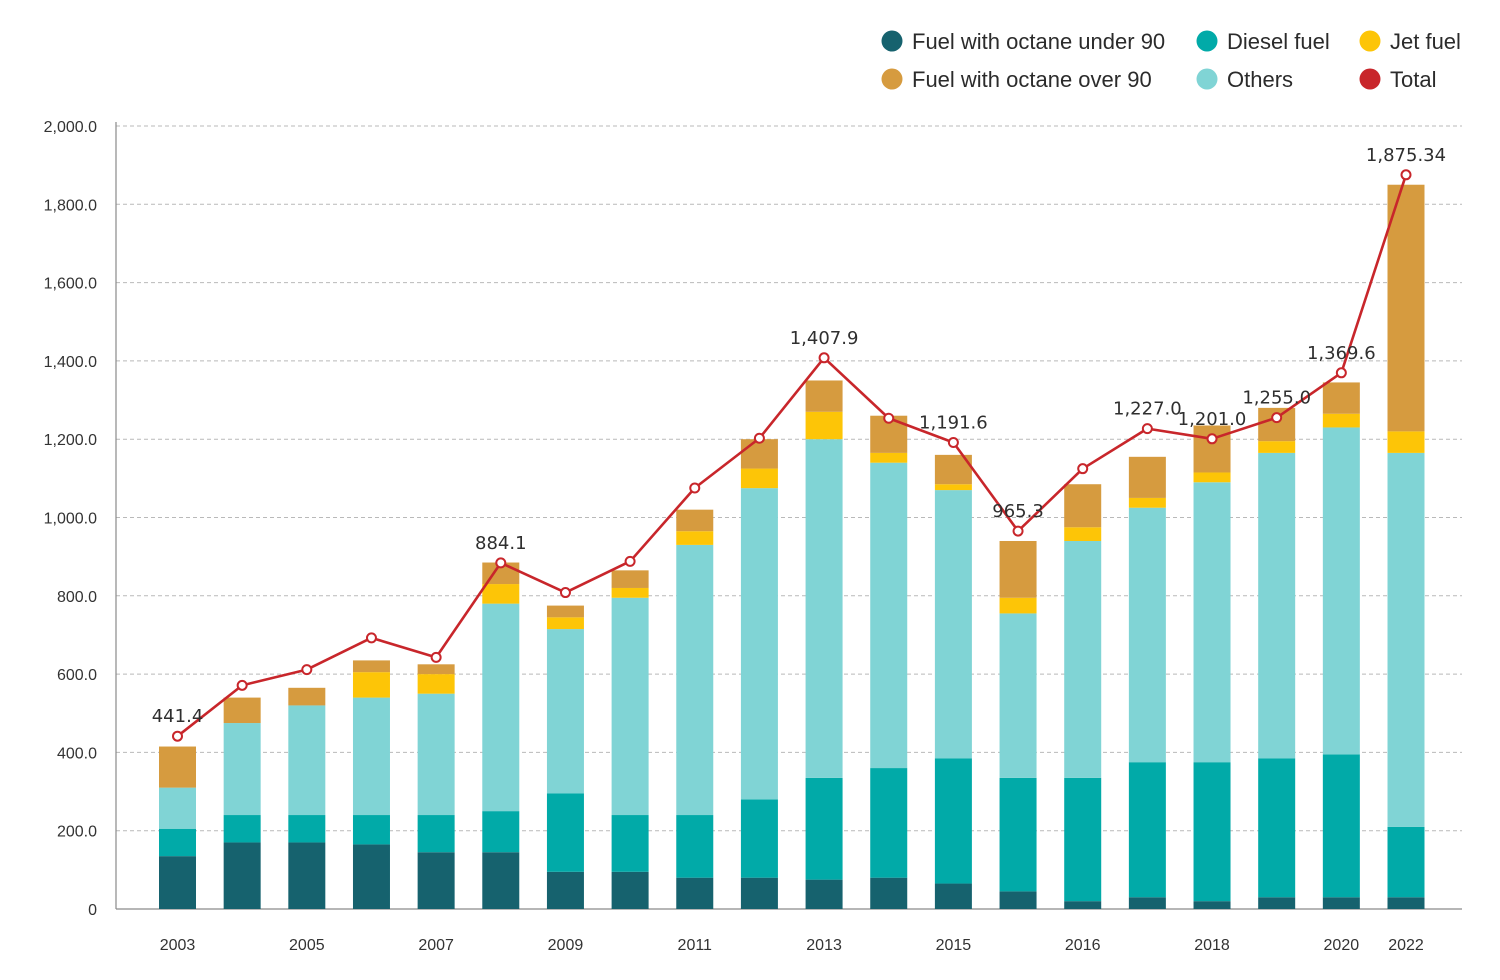  What do you see at coordinates (695, 945) in the screenshot?
I see `x-tick-label: 2011` at bounding box center [695, 945].